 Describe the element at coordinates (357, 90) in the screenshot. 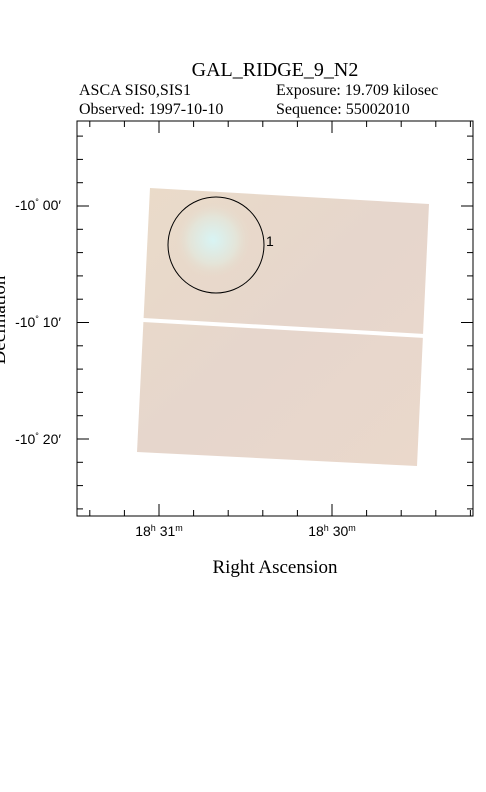

I see `exposure: Exposure: 19.709 kilosec` at that location.